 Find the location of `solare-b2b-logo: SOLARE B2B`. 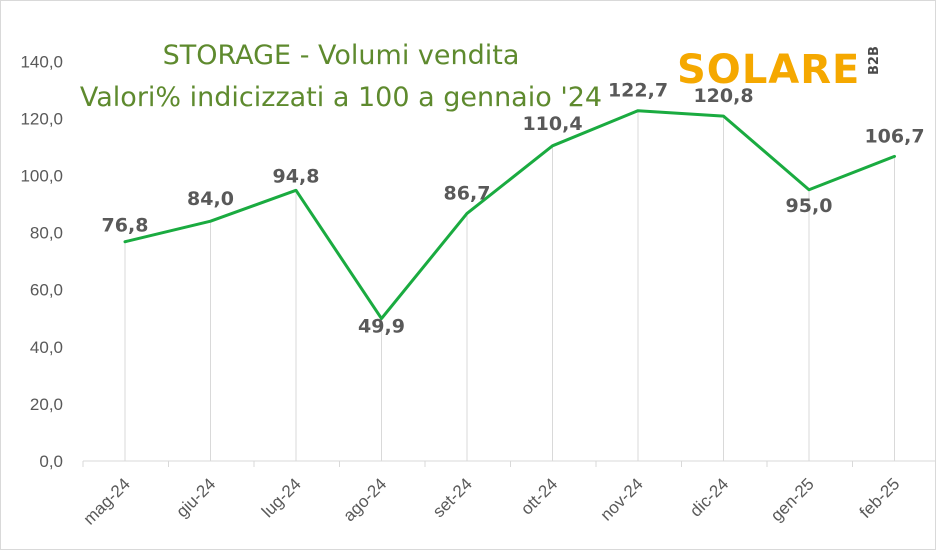

solare-b2b-logo: SOLARE B2B is located at coordinates (788, 80).